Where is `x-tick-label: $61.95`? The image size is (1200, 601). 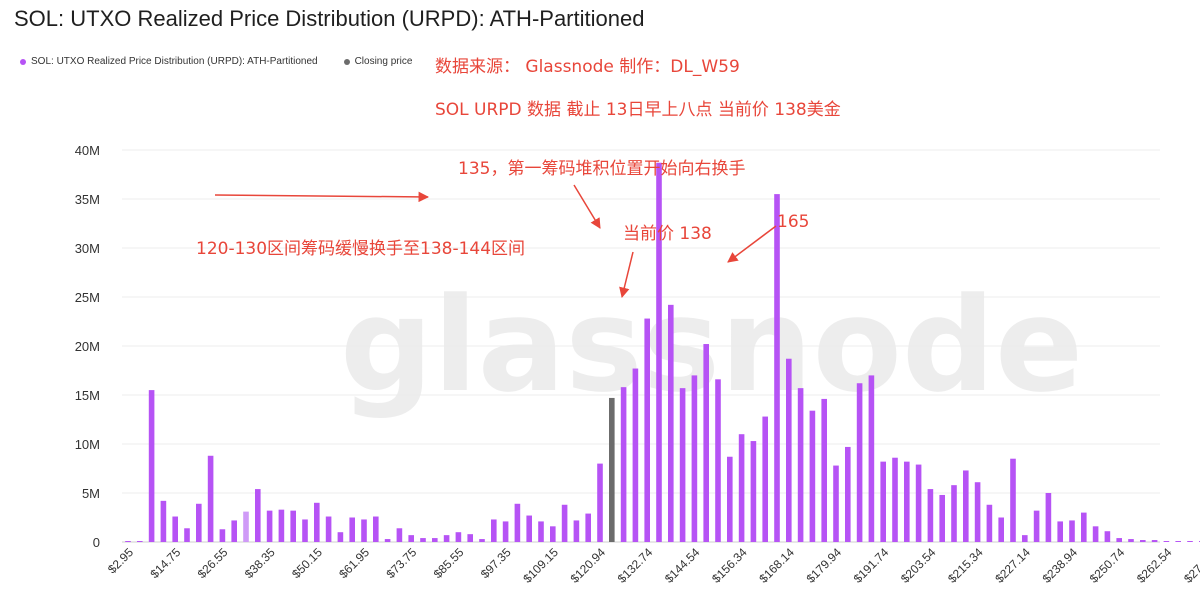
x-tick-label: $61.95 is located at coordinates (354, 563).